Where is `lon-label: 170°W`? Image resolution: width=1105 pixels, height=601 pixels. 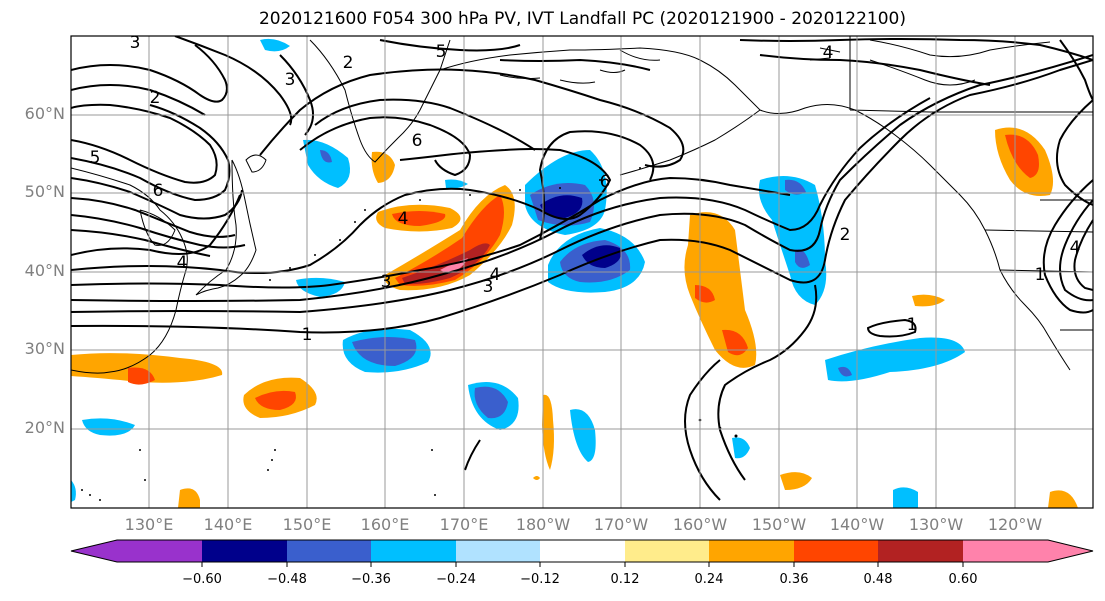 lon-label: 170°W is located at coordinates (621, 524).